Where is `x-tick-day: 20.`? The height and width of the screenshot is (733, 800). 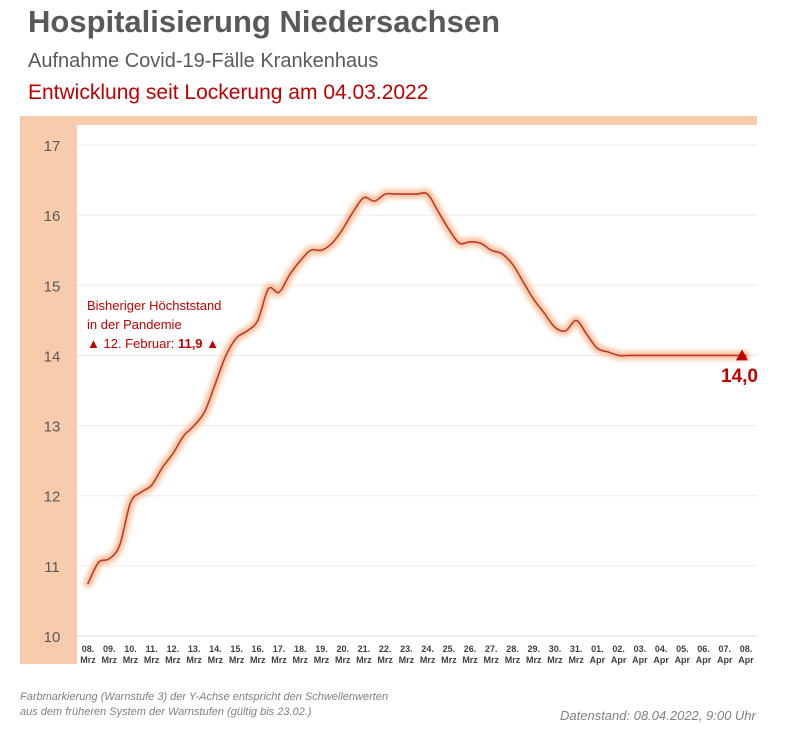
x-tick-day: 20. is located at coordinates (342, 649).